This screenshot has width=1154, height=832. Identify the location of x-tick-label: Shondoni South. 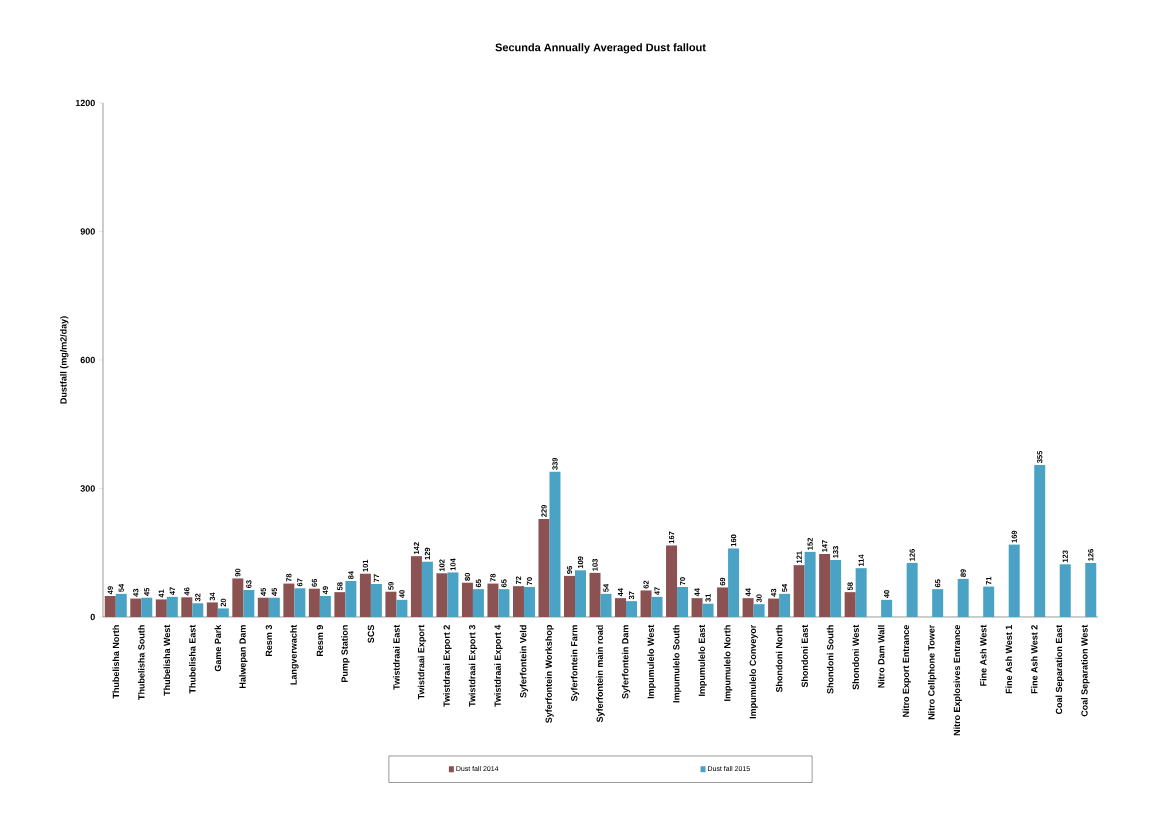
(830, 659).